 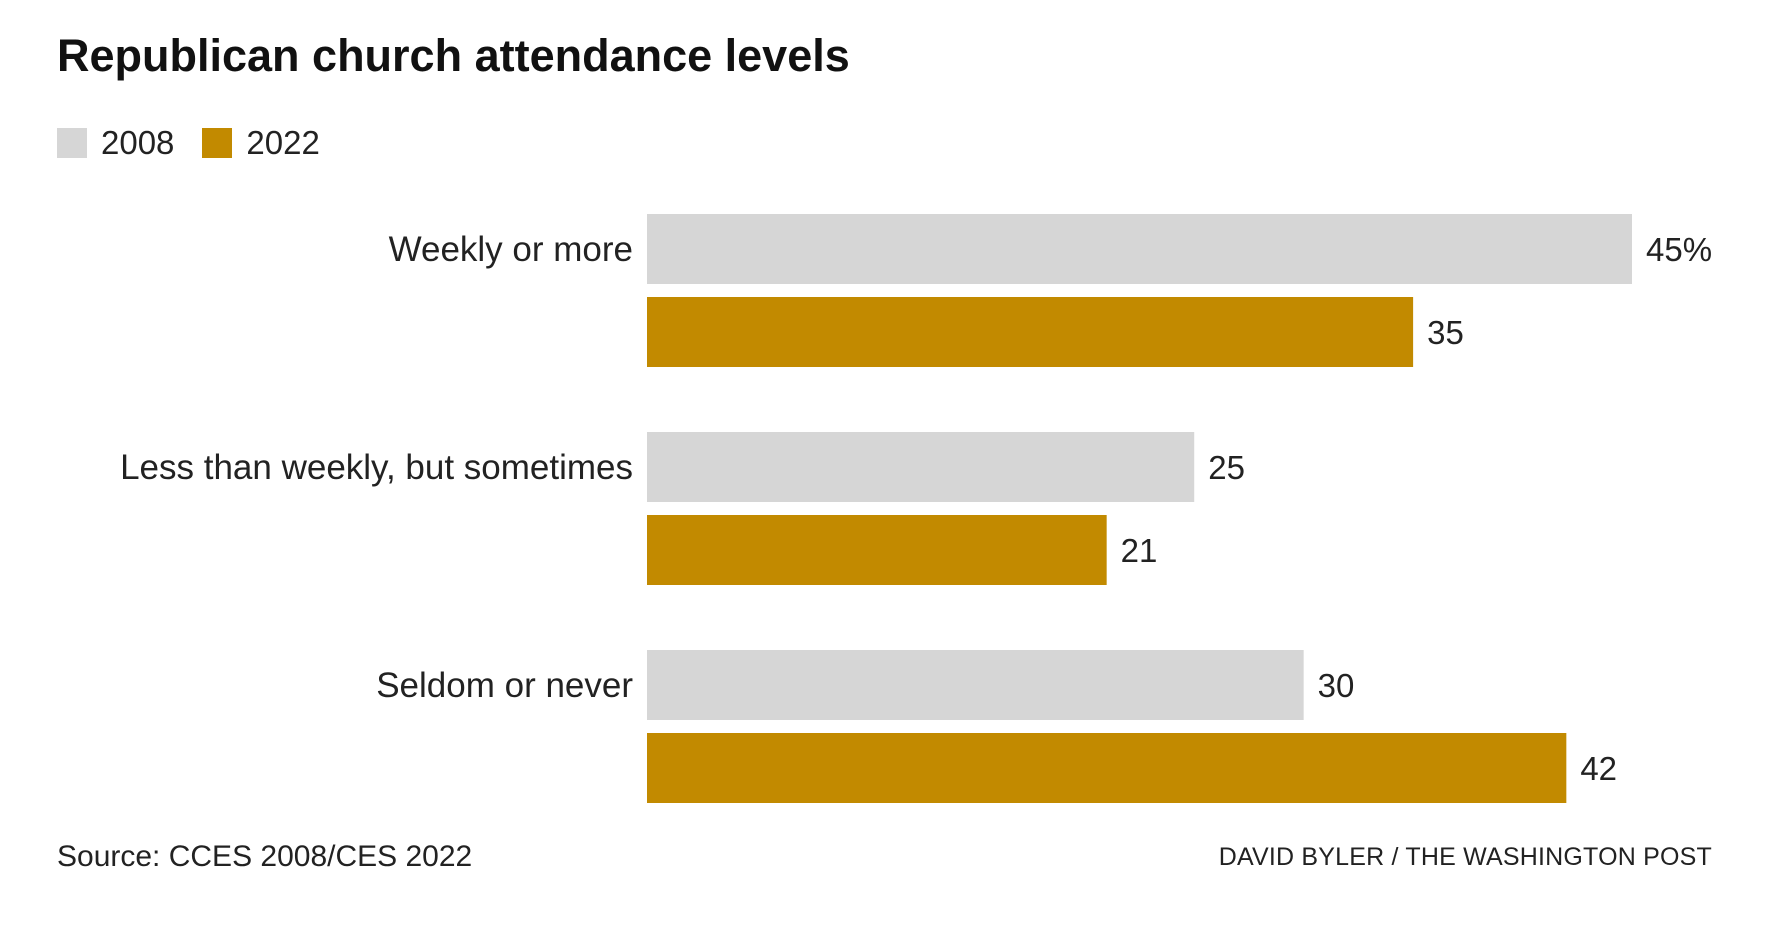 What do you see at coordinates (265, 856) in the screenshot?
I see `source-note: Source: CCES 2008/CES 2022` at bounding box center [265, 856].